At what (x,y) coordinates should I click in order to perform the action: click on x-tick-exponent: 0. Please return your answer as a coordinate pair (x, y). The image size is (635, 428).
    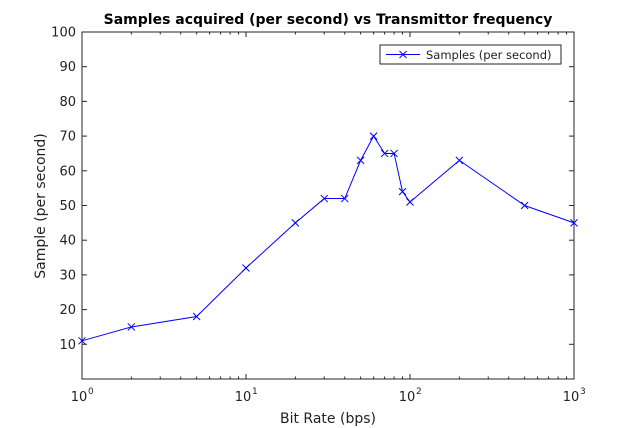
    Looking at the image, I should click on (91, 392).